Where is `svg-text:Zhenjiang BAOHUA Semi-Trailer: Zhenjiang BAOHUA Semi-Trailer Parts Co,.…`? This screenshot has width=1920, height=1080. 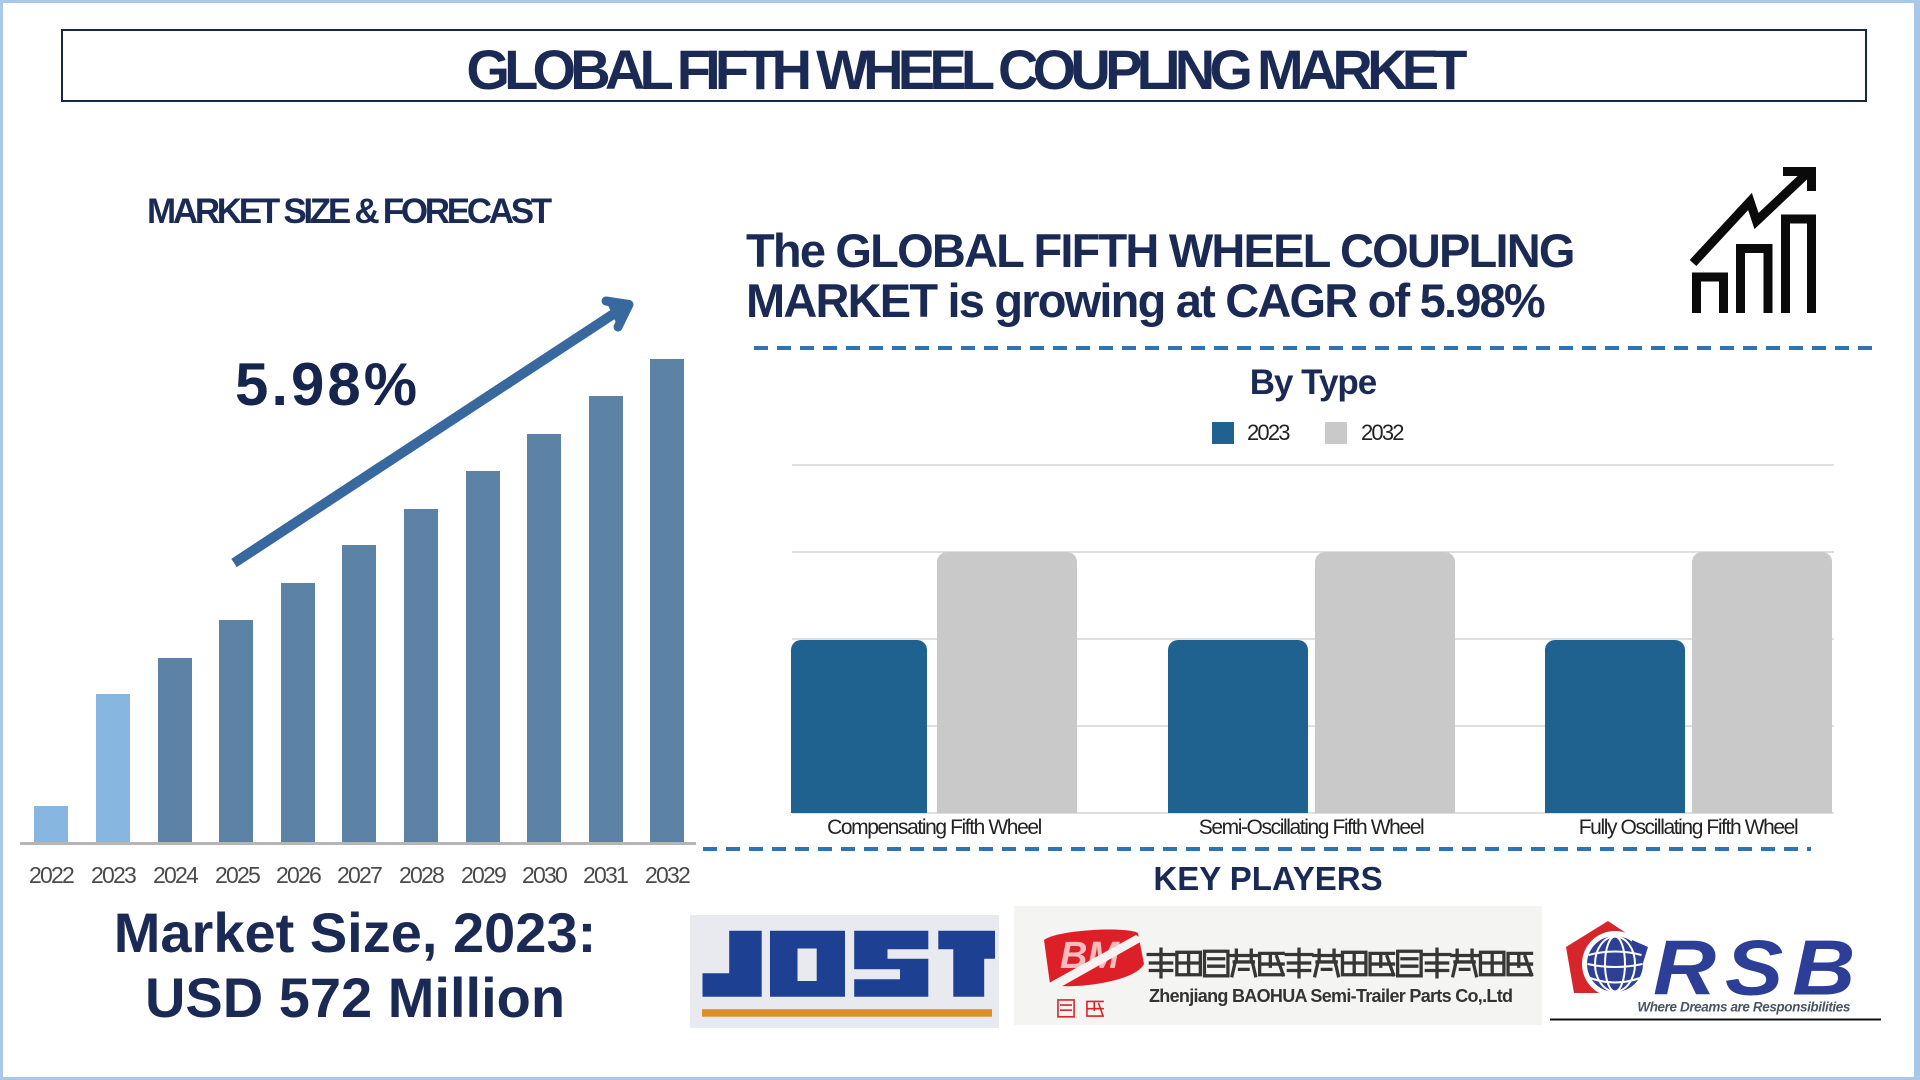 svg-text:Zhenjiang BAOHUA Semi-Trailer: Zhenjiang BAOHUA Semi-Trailer Parts Co,.… is located at coordinates (1330, 996).